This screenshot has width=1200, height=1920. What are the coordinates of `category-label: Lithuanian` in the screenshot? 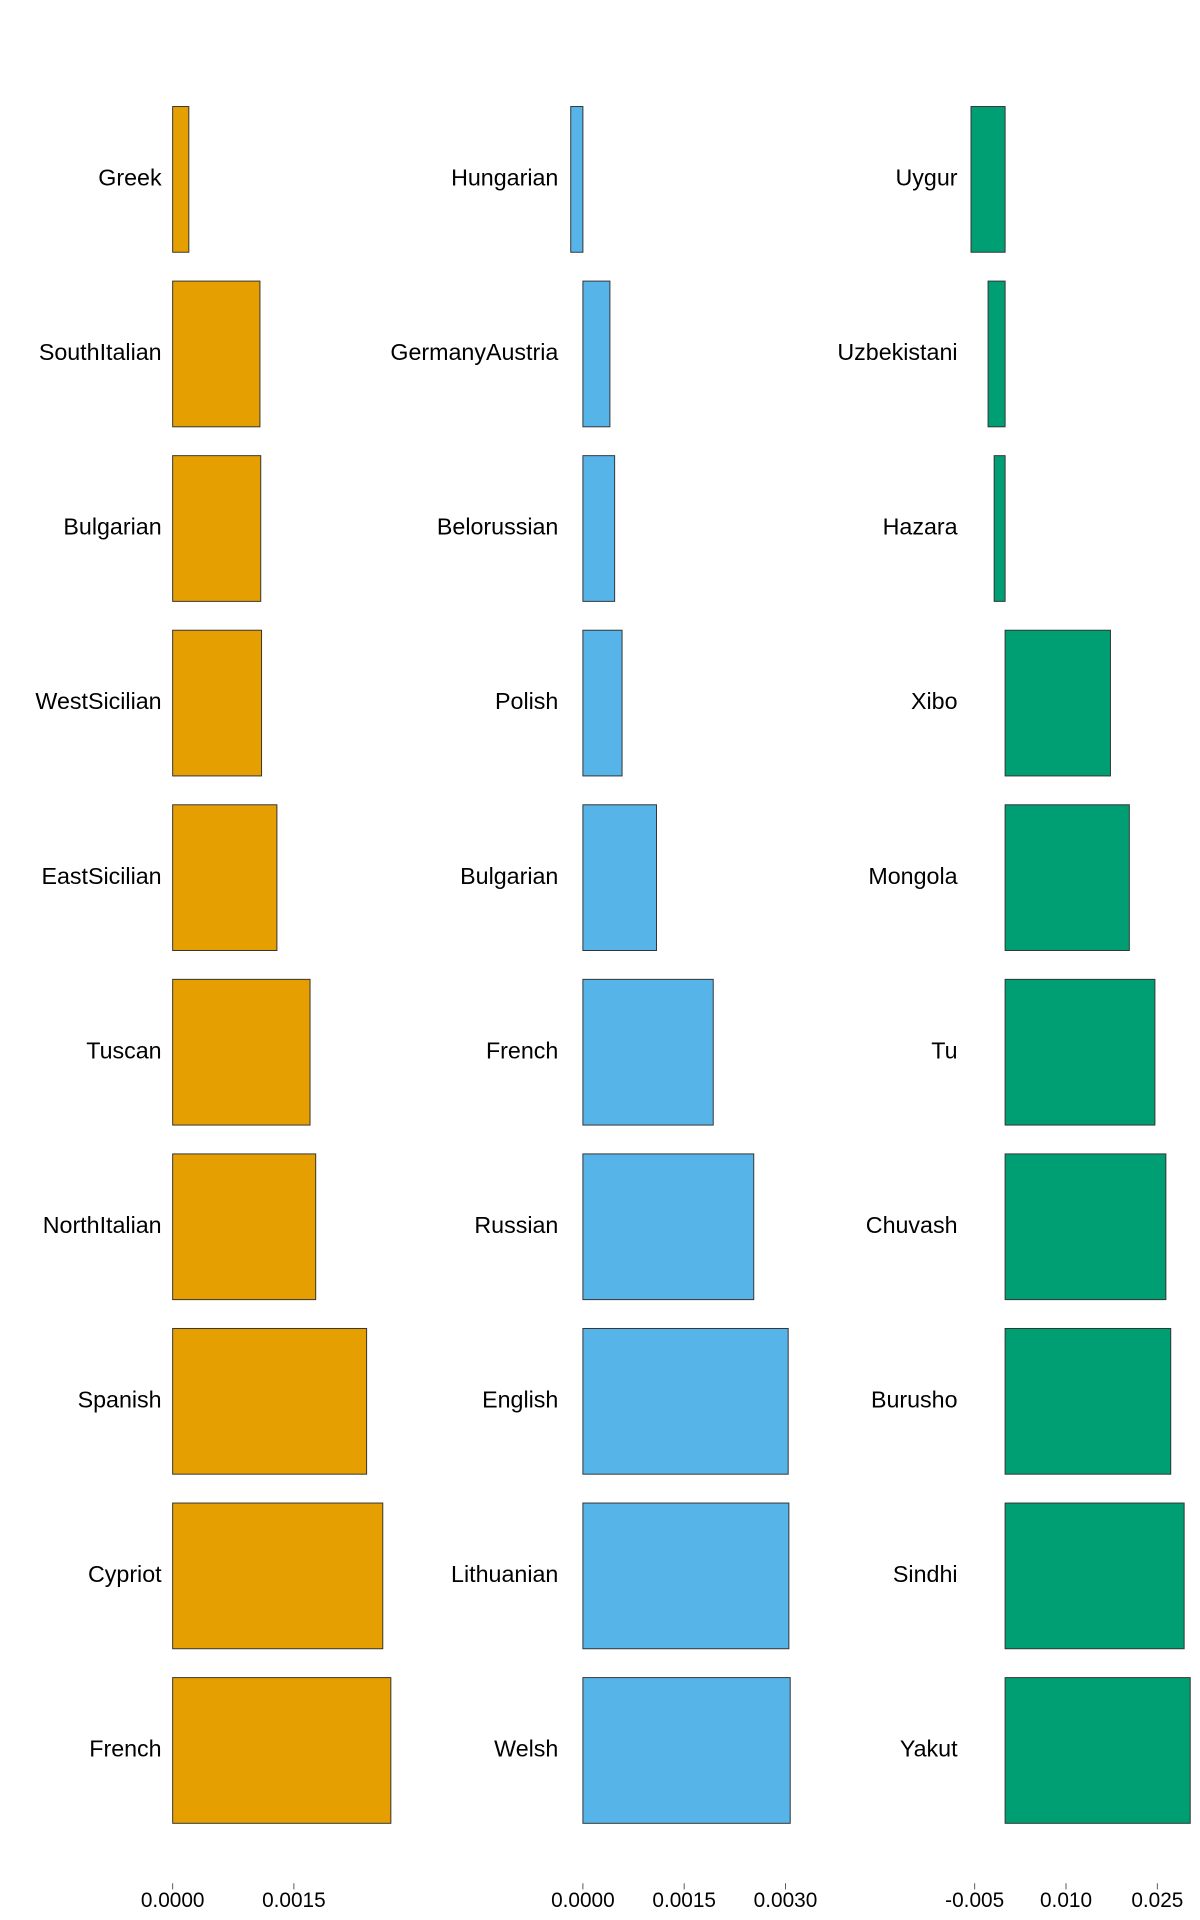 It's located at (504, 1574).